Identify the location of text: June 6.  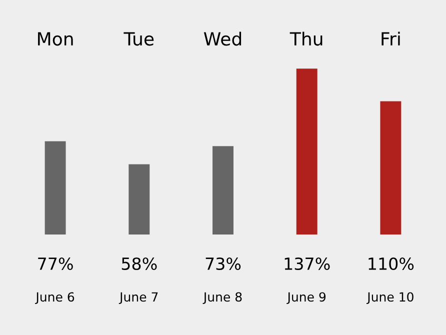
(54, 298).